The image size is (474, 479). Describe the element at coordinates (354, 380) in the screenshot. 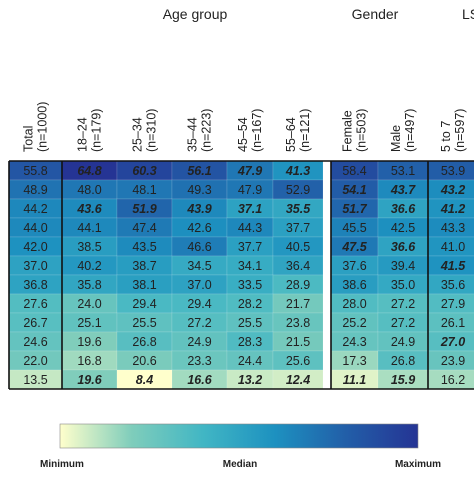

I see `cell-value: 11.1` at that location.